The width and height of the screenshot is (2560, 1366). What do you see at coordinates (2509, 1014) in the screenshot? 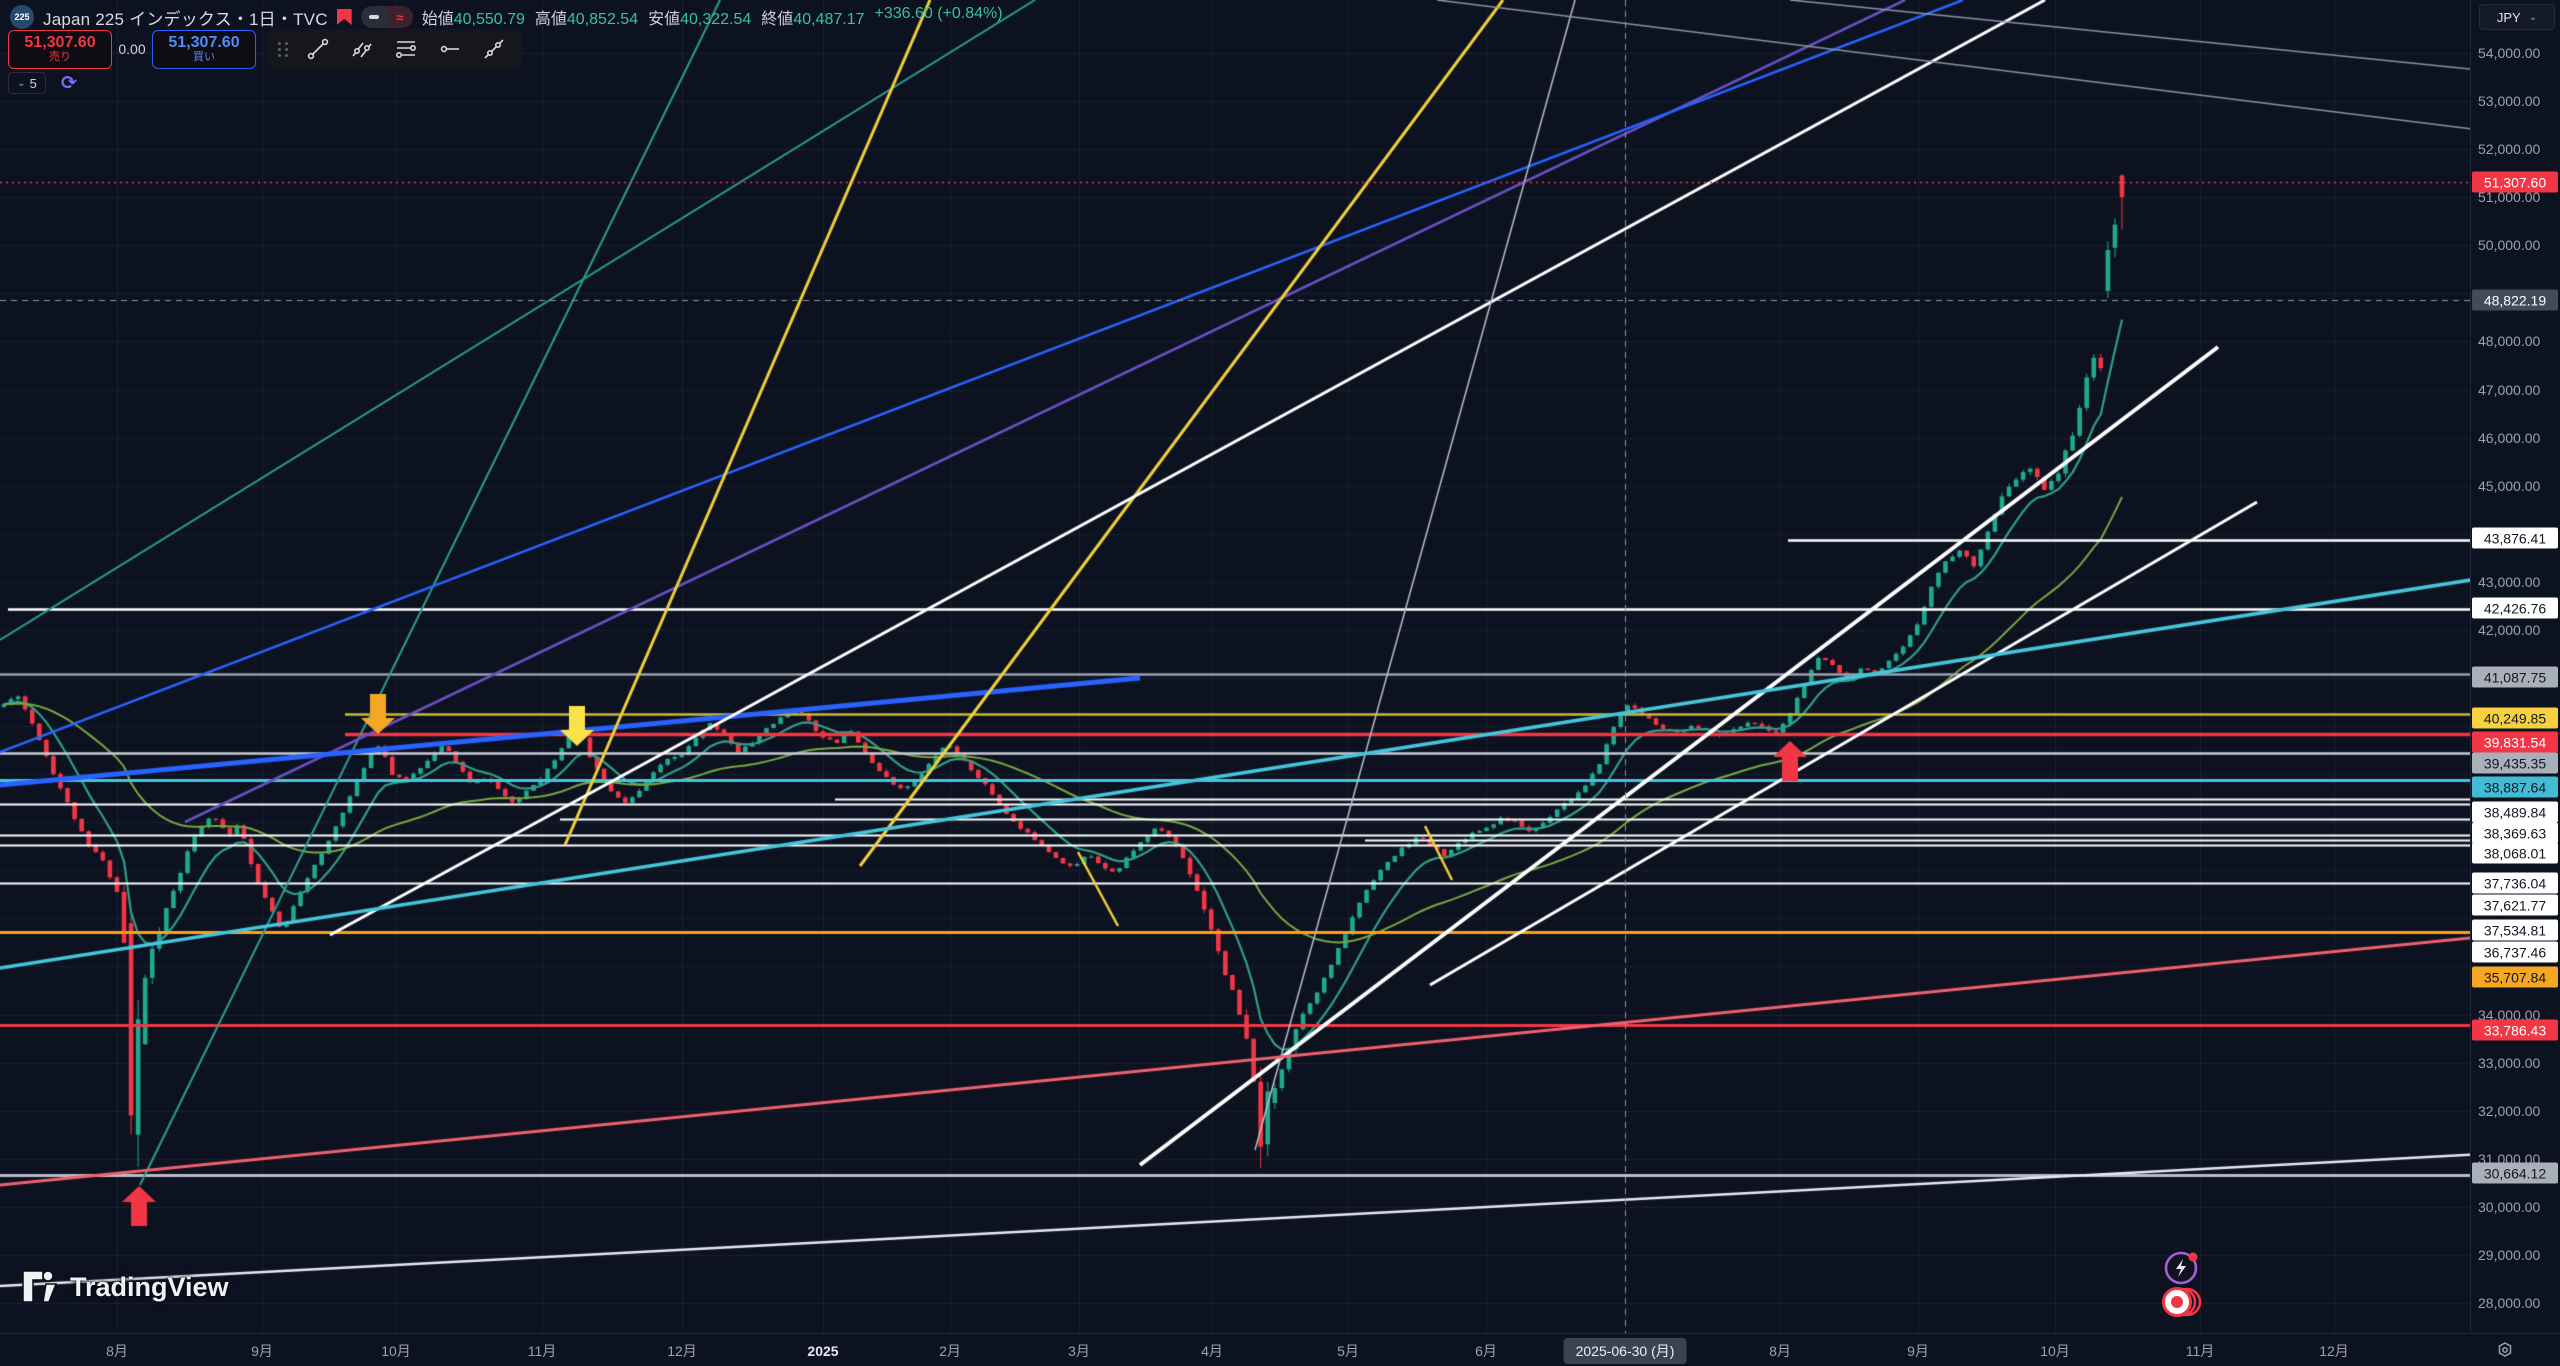
I see `price-tick: 34,000.00` at bounding box center [2509, 1014].